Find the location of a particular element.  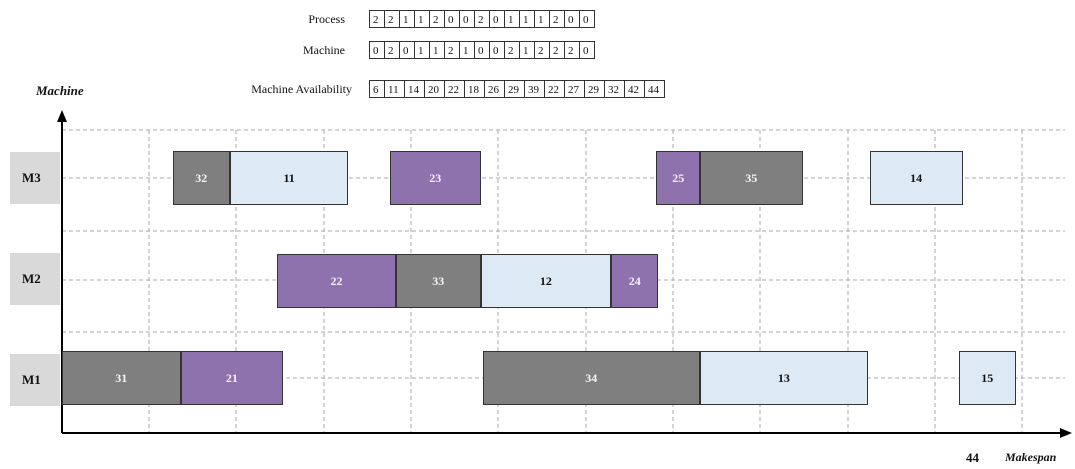

task-block-13: 13 is located at coordinates (783, 378).